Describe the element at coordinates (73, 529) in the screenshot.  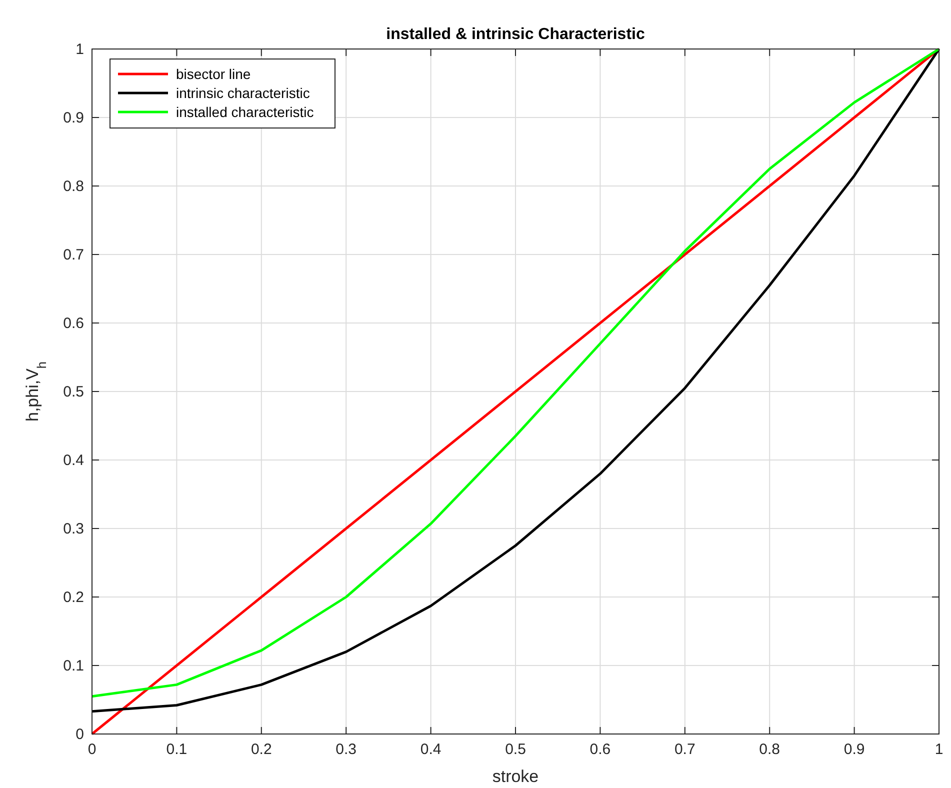
I see `y-tick-label: 0.3` at that location.